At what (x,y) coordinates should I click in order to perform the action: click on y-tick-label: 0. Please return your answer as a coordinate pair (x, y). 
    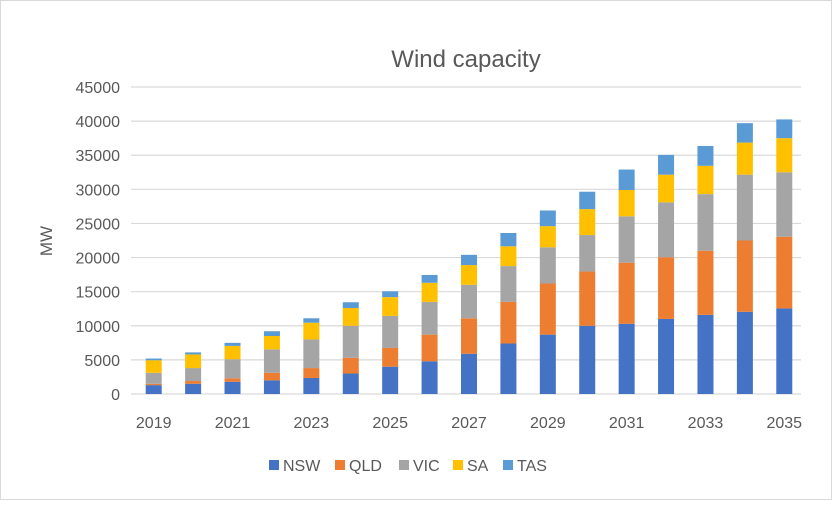
    Looking at the image, I should click on (115, 395).